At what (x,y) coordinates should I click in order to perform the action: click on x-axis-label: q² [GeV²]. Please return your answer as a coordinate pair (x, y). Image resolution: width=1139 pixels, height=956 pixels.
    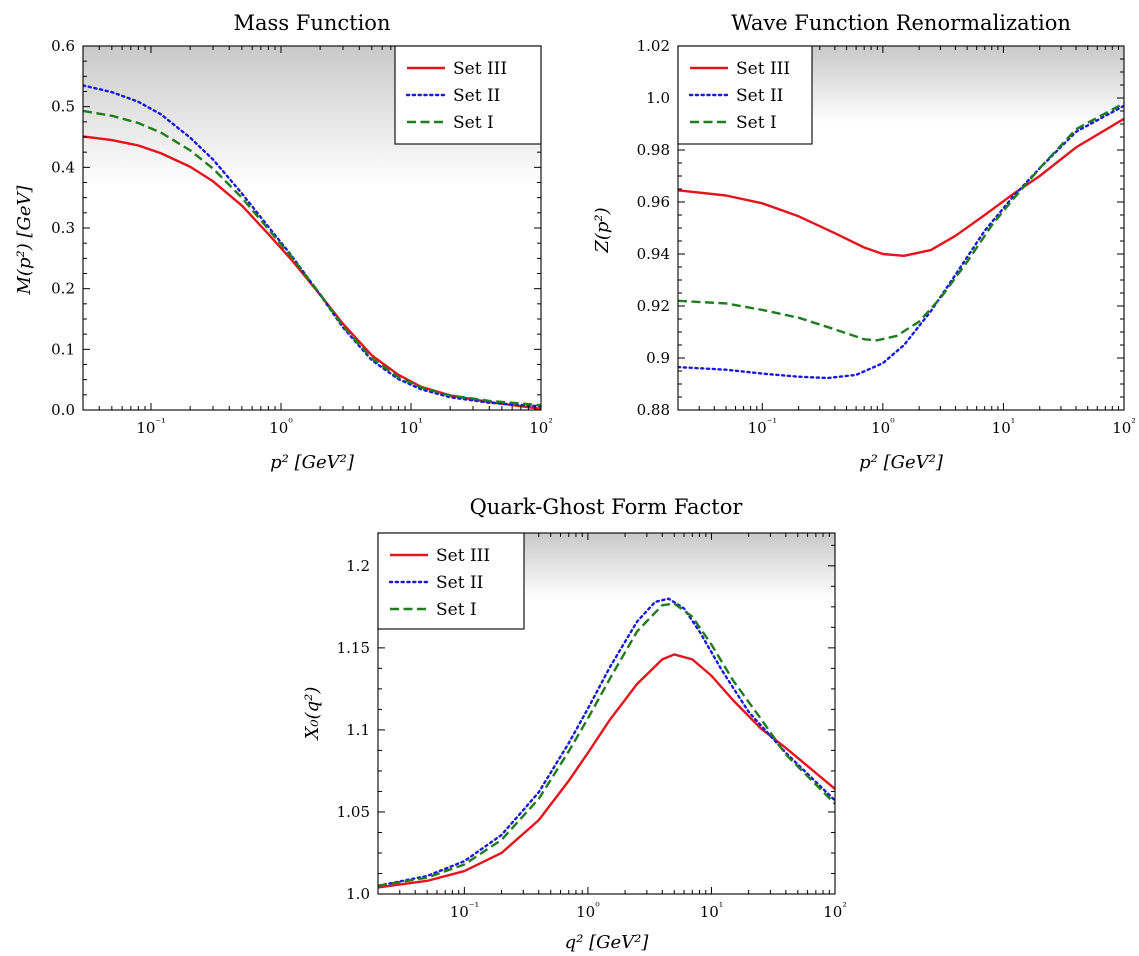
    Looking at the image, I should click on (607, 942).